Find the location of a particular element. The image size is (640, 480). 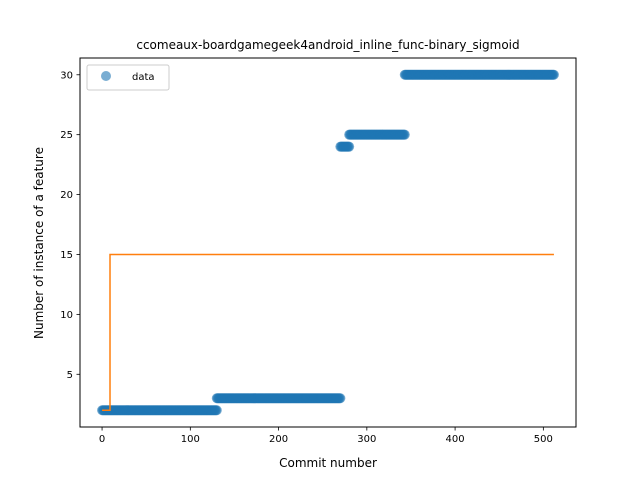

y-tick-label: 25 is located at coordinates (66, 135).